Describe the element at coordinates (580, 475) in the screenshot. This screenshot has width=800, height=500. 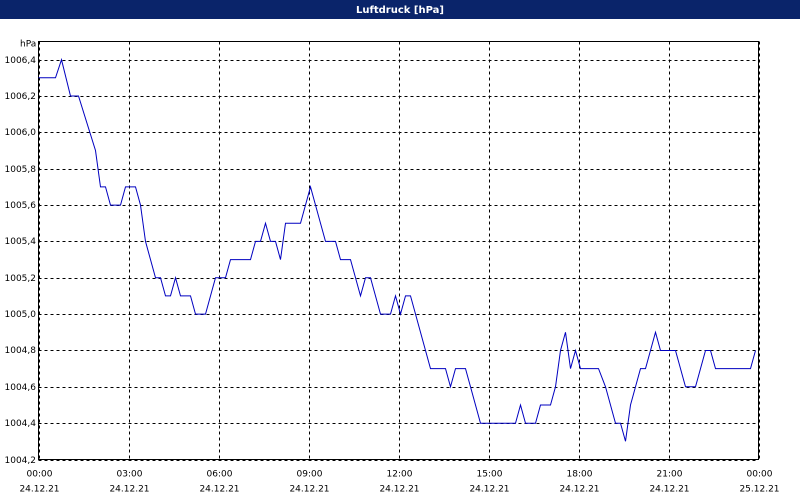
I see `x-tick-label: 18:00` at that location.